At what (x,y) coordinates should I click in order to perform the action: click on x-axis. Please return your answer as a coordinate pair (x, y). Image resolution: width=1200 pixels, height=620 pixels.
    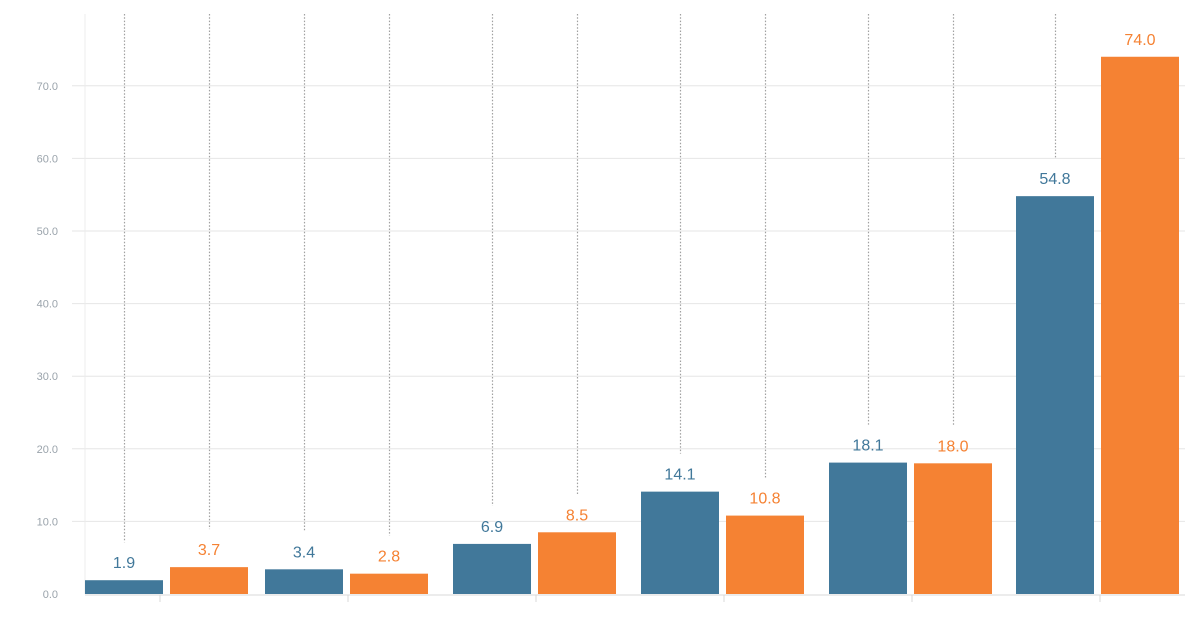
    Looking at the image, I should click on (635, 598).